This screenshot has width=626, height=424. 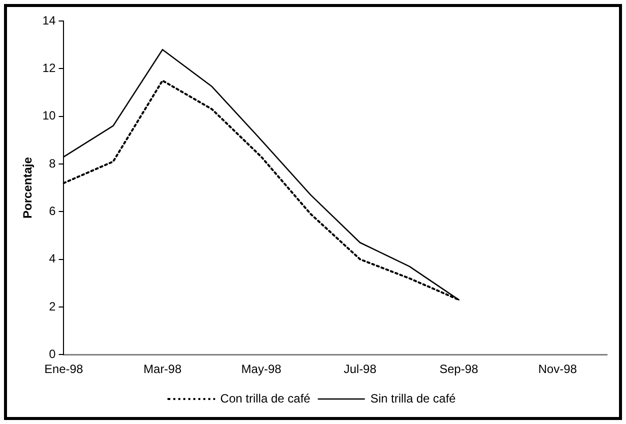 I want to click on y-tick-label: 14, so click(x=49, y=20).